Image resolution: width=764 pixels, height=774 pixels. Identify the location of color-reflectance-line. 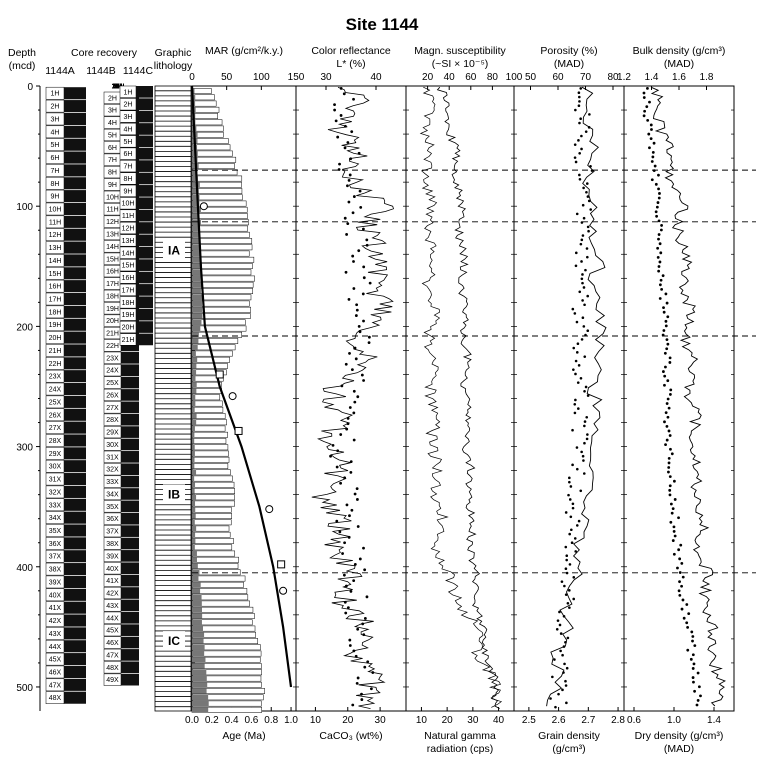
(352, 397).